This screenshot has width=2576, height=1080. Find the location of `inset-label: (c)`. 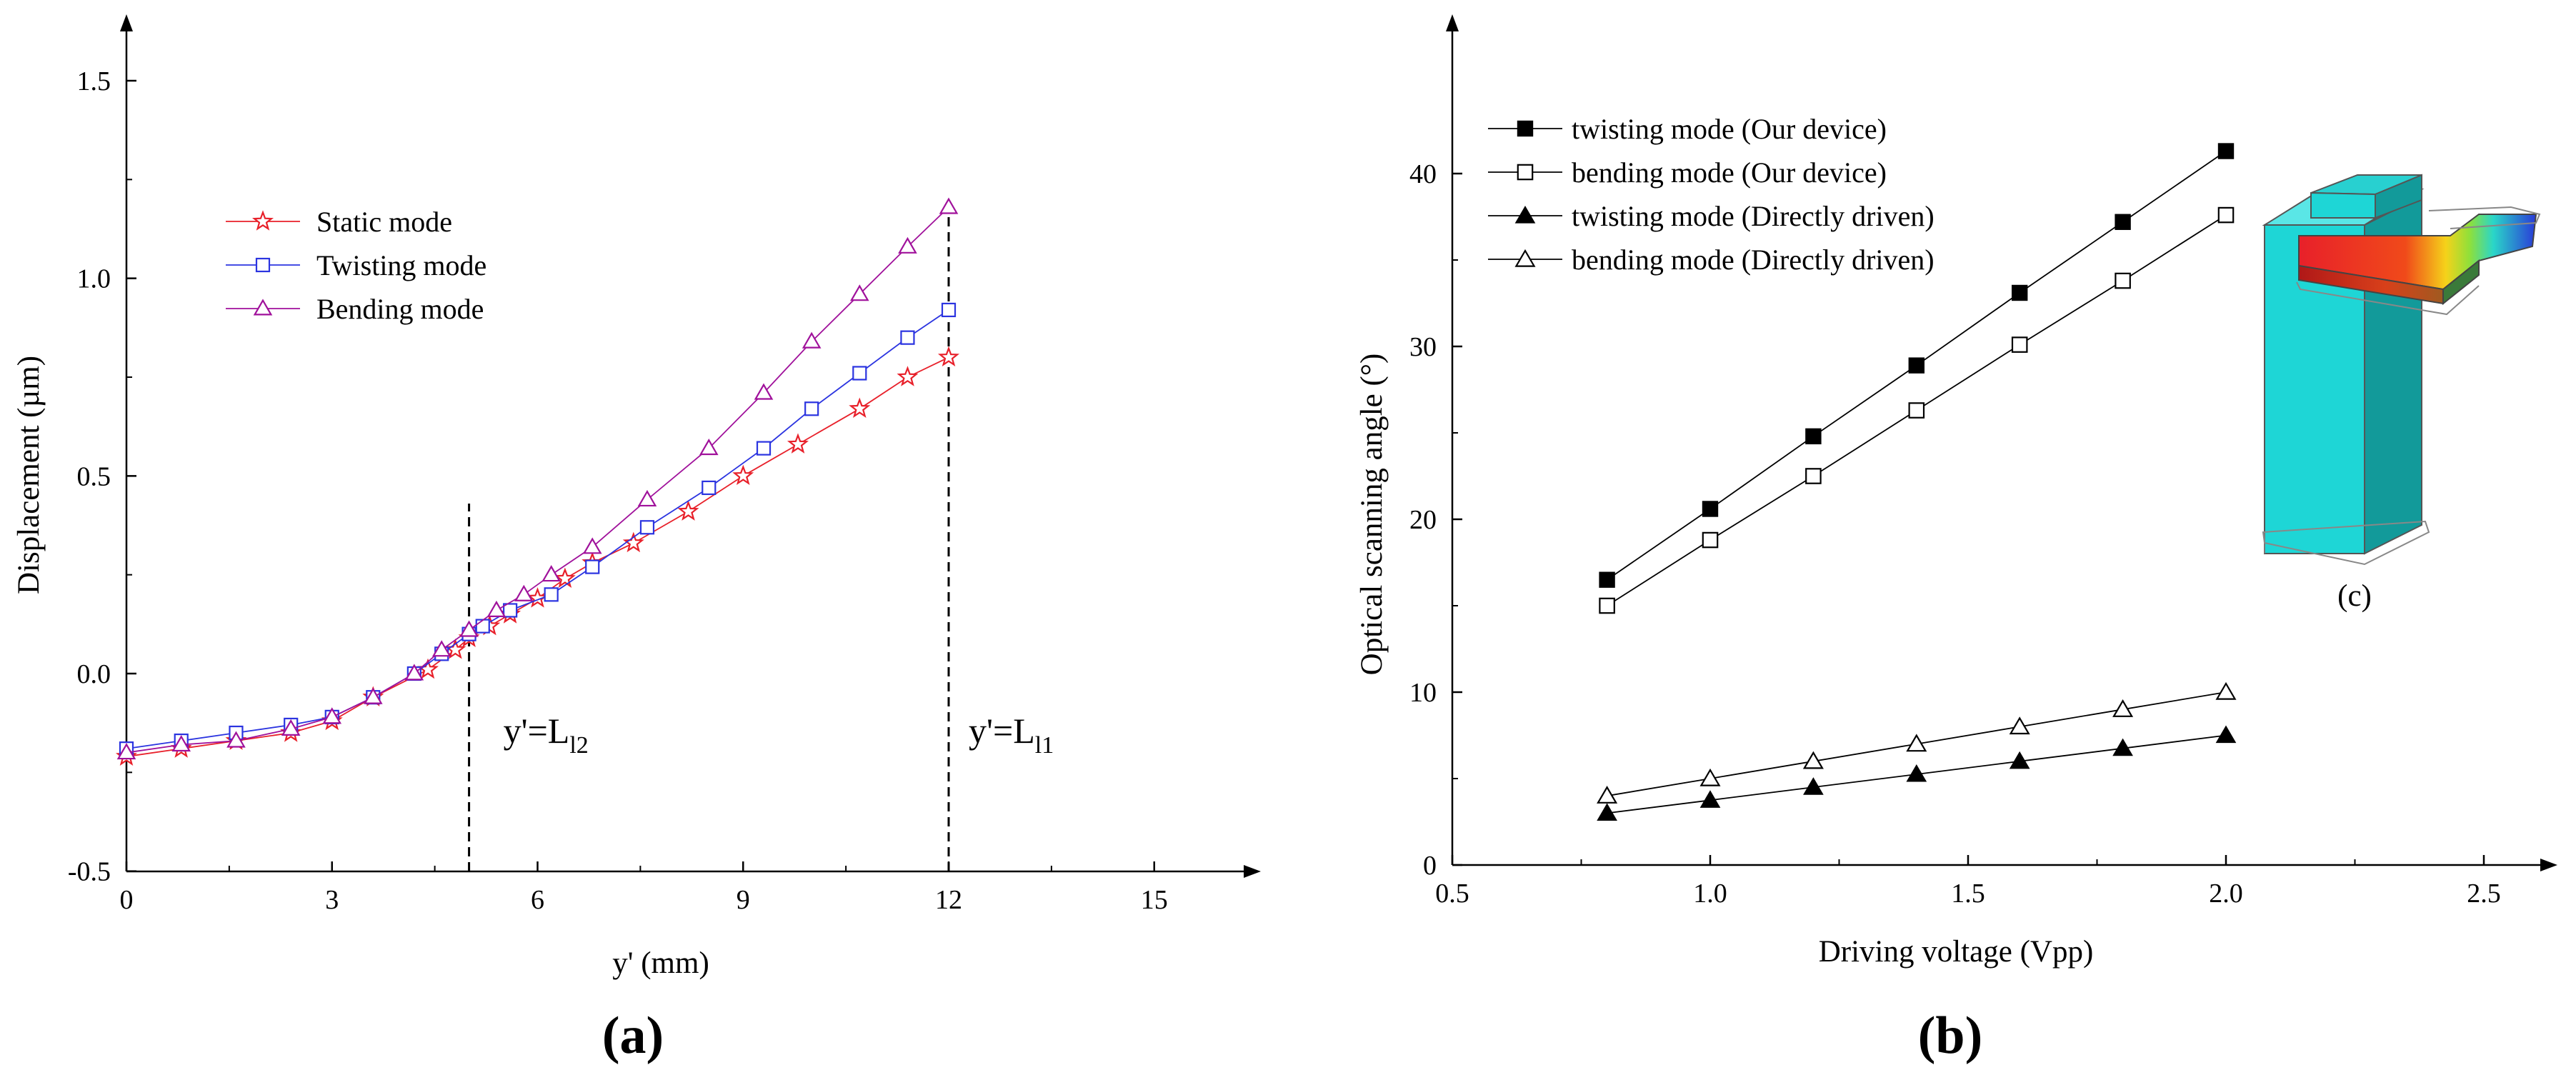

inset-label: (c) is located at coordinates (2354, 596).